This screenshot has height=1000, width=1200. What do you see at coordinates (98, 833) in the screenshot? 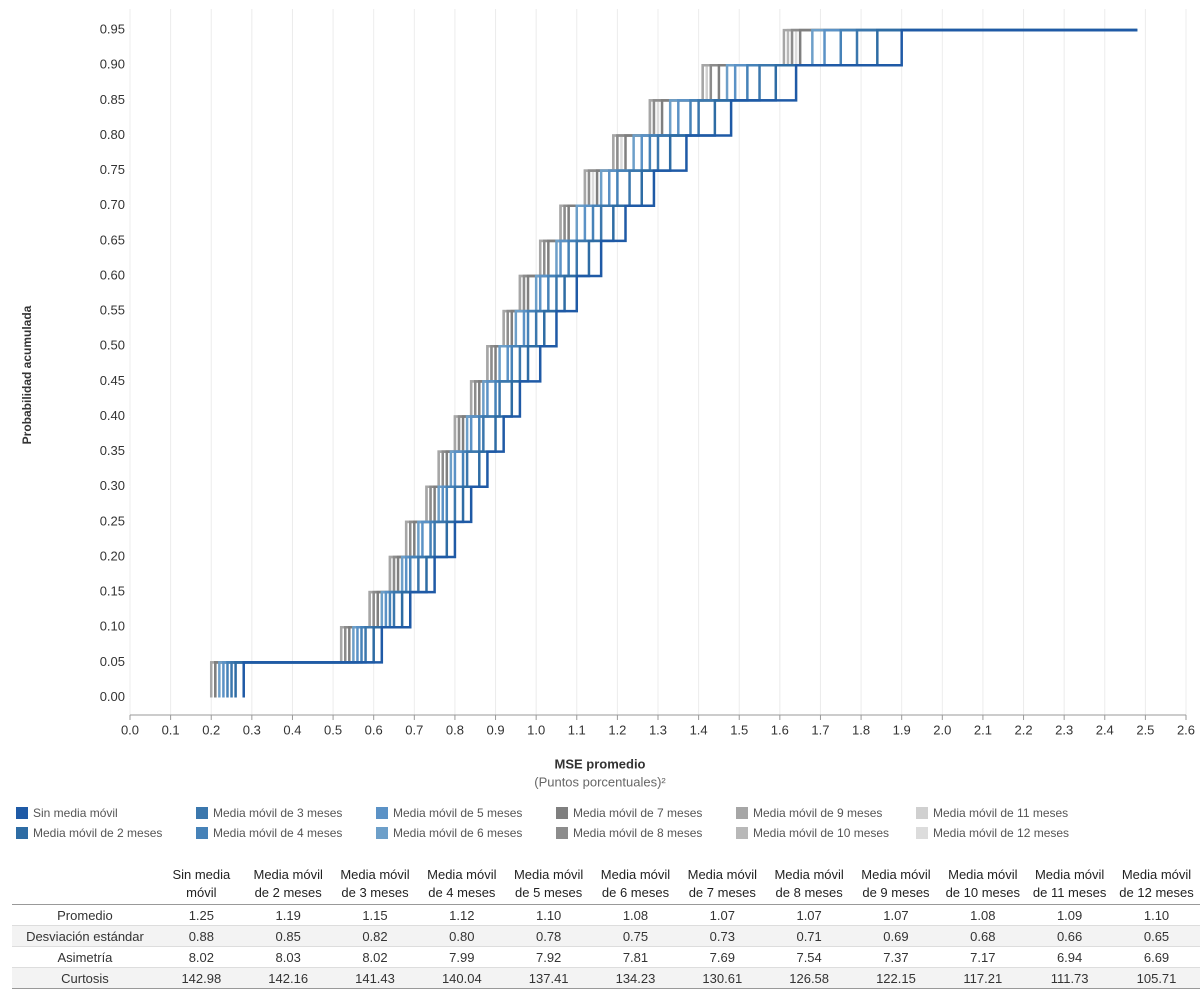
I see `legend-label: Media móvil de 2 meses` at bounding box center [98, 833].